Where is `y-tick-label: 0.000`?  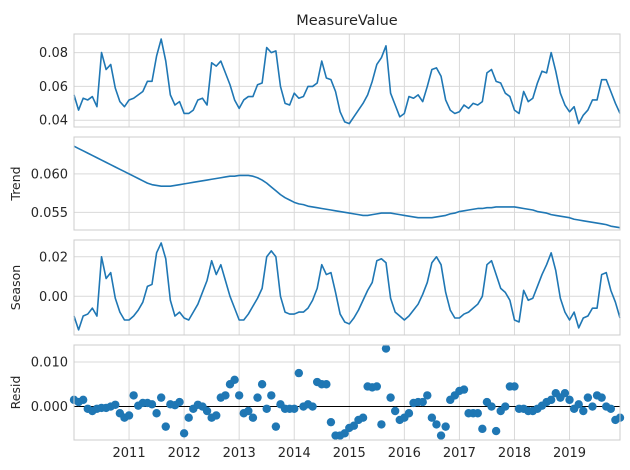
y-tick-label: 0.000 is located at coordinates (49, 407).